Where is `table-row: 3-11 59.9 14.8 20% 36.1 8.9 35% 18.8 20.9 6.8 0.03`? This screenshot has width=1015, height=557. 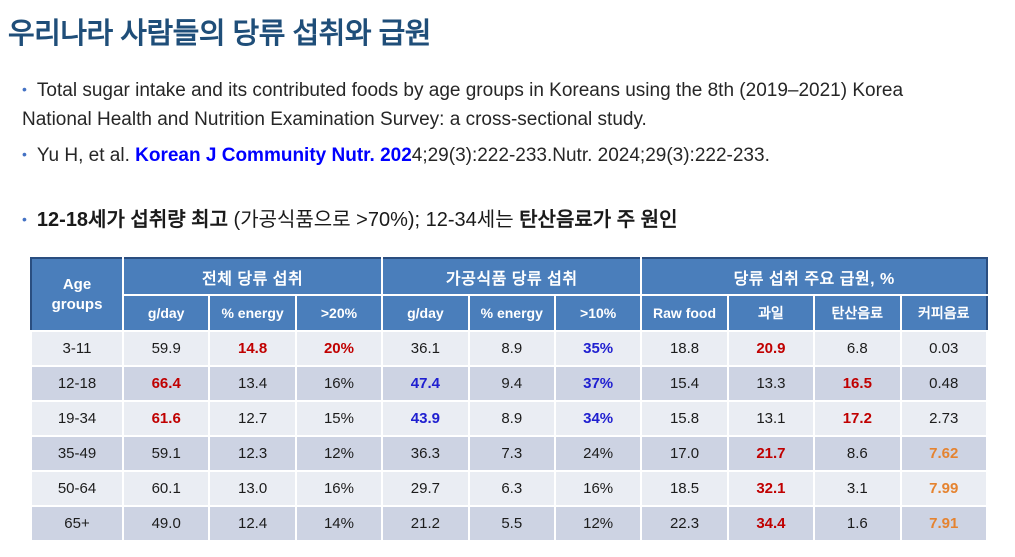 table-row: 3-11 59.9 14.8 20% 36.1 8.9 35% 18.8 20.9 6.8 0.03 is located at coordinates (509, 348).